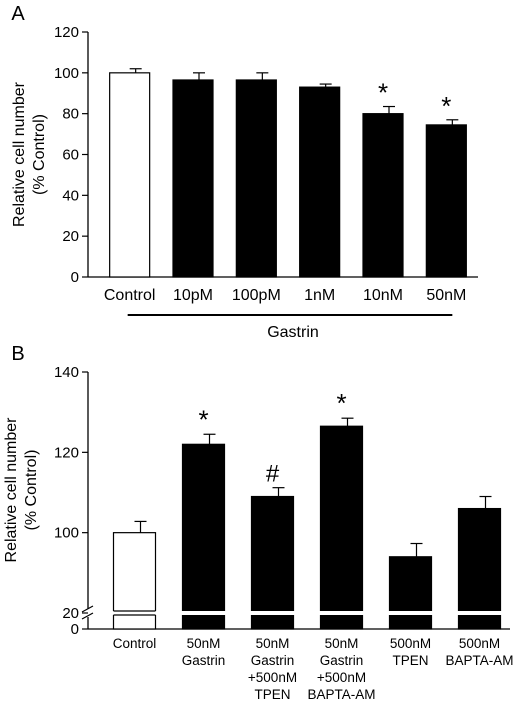 The width and height of the screenshot is (520, 705). Describe the element at coordinates (66, 372) in the screenshot. I see `y-tick-label-b: 140` at that location.